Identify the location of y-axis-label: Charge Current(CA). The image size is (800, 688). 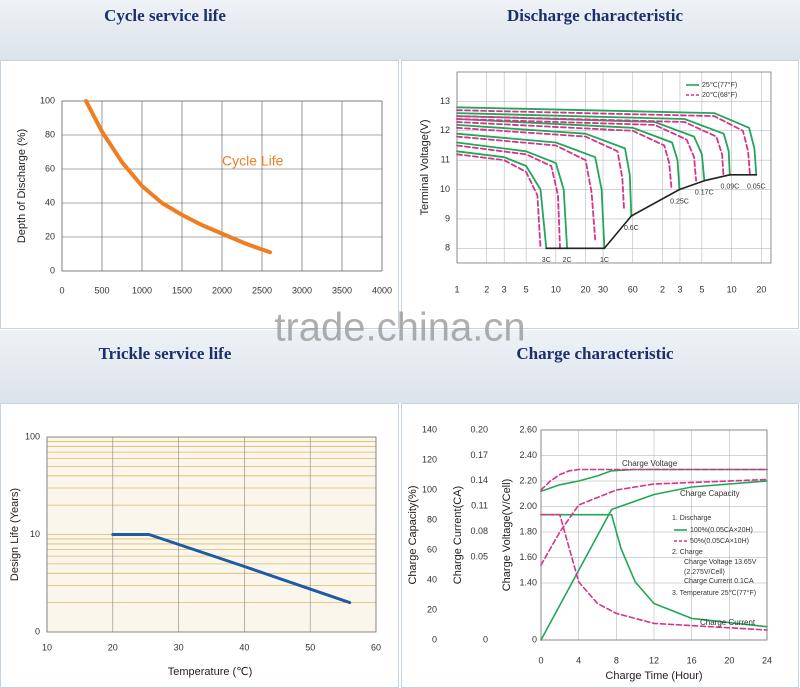
(458, 535).